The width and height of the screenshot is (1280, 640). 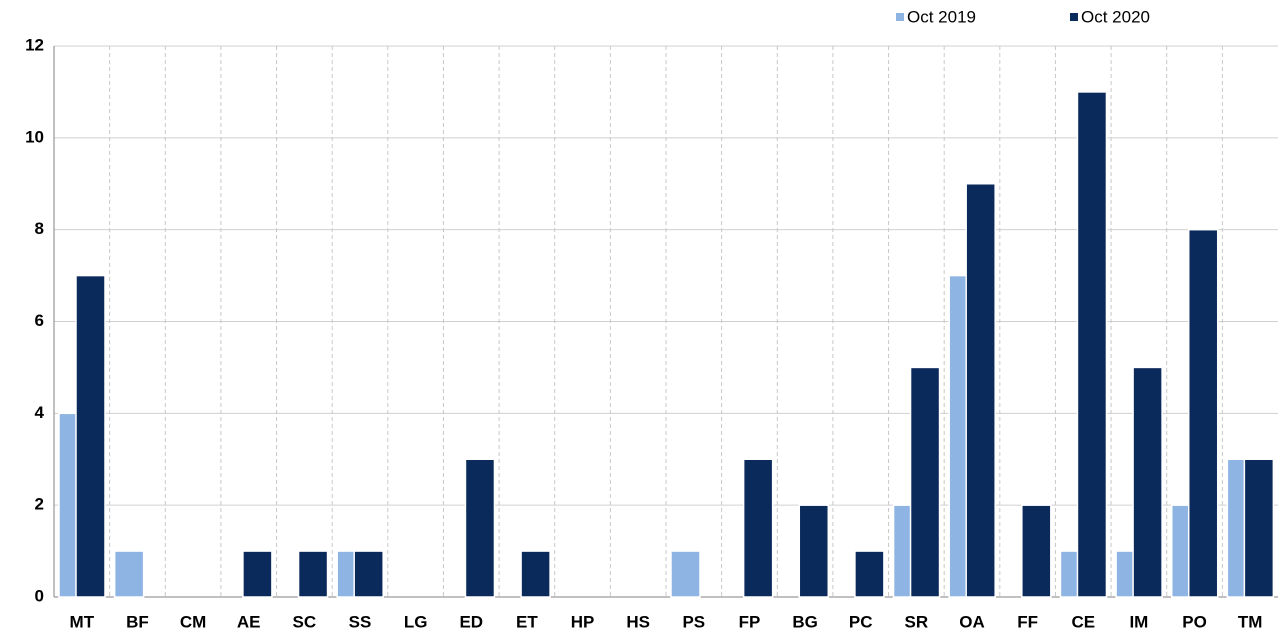 What do you see at coordinates (638, 621) in the screenshot?
I see `x-tick-label: HS` at bounding box center [638, 621].